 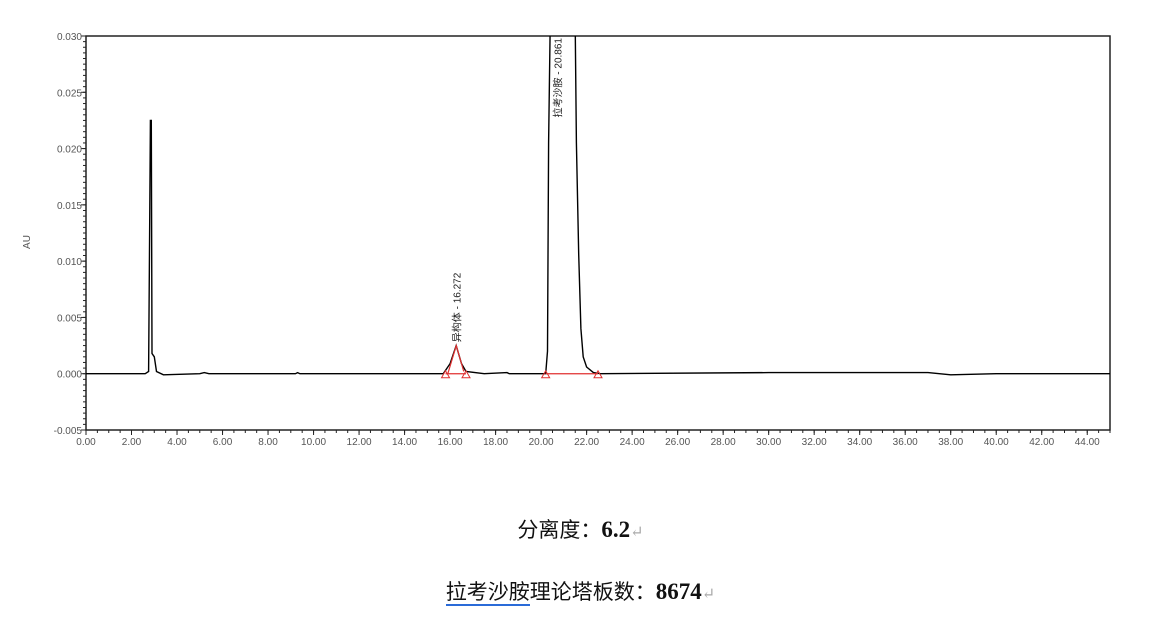 What do you see at coordinates (541, 442) in the screenshot?
I see `x-tick-label: 20.00` at bounding box center [541, 442].